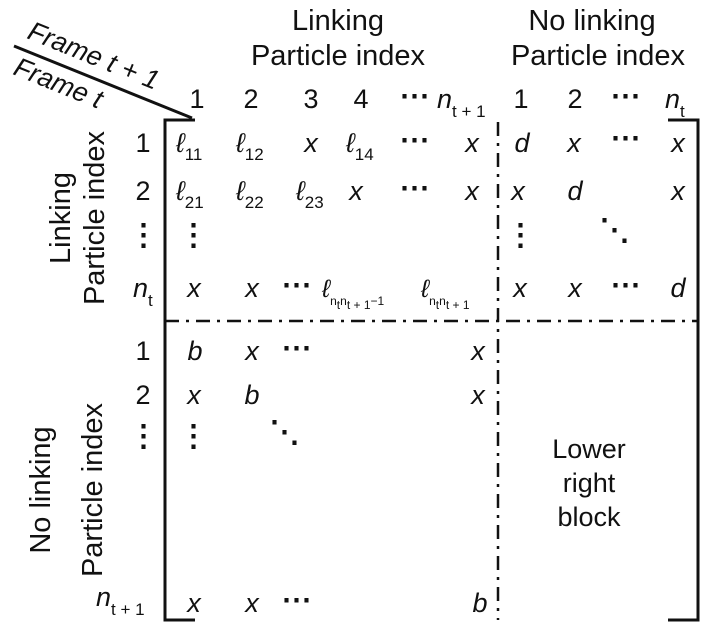 Image resolution: width=710 pixels, height=632 pixels. What do you see at coordinates (143, 291) in the screenshot?
I see `row-index-n-t: nt` at bounding box center [143, 291].